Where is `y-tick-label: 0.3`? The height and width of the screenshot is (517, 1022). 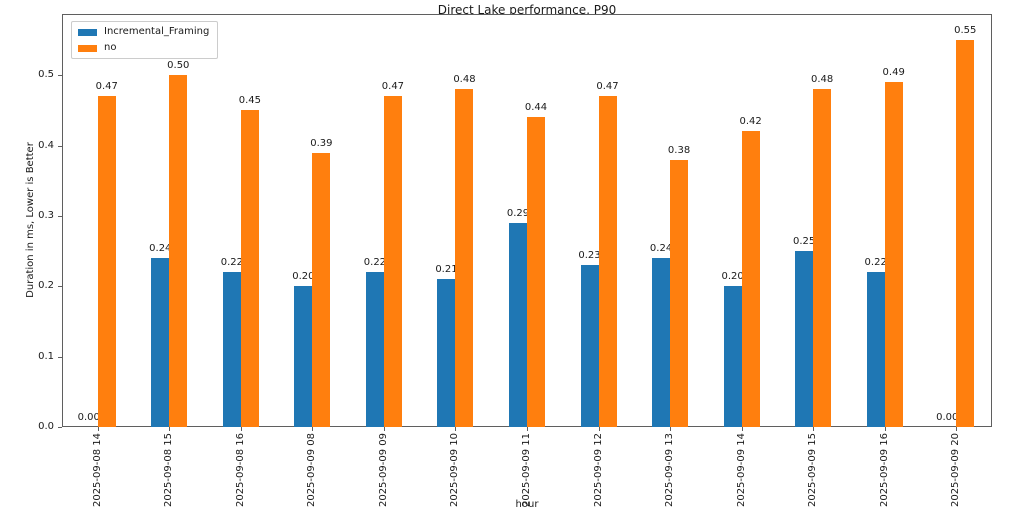 y-tick-label: 0.3 is located at coordinates (46, 215).